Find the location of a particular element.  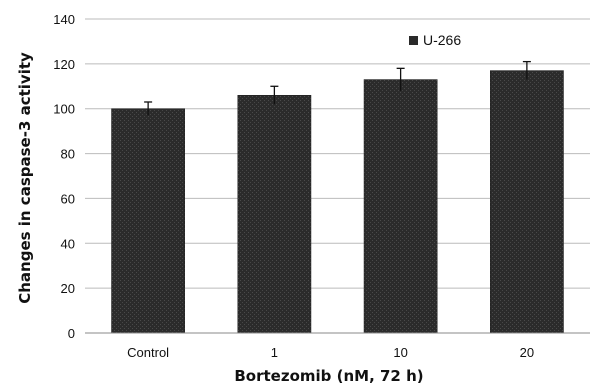

y-tick-label: 20 is located at coordinates (68, 288).